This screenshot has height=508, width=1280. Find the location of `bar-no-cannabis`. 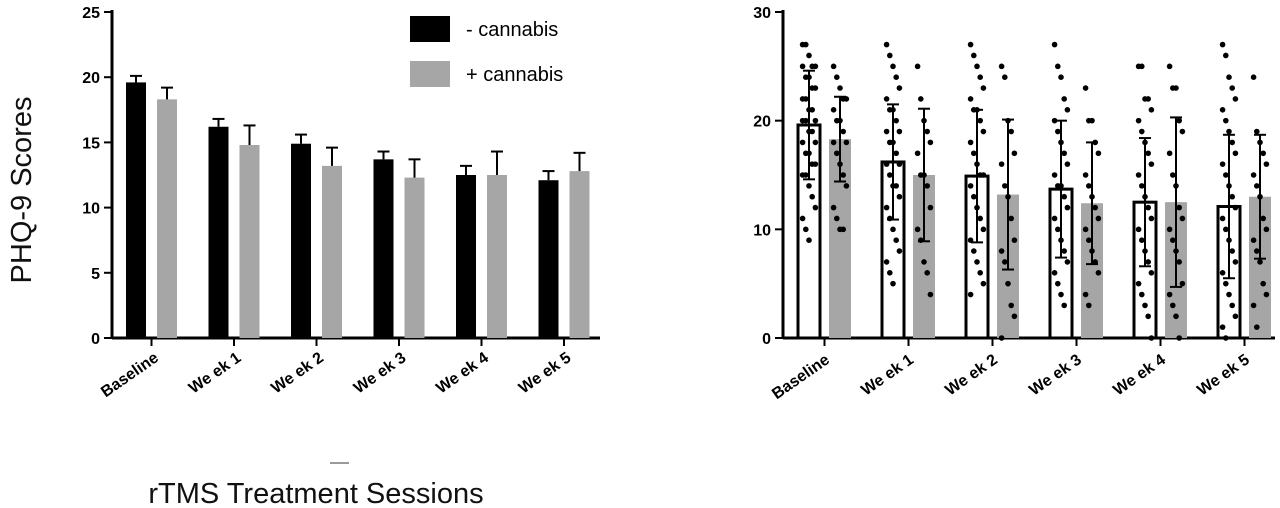

bar-no-cannabis is located at coordinates (383, 248).